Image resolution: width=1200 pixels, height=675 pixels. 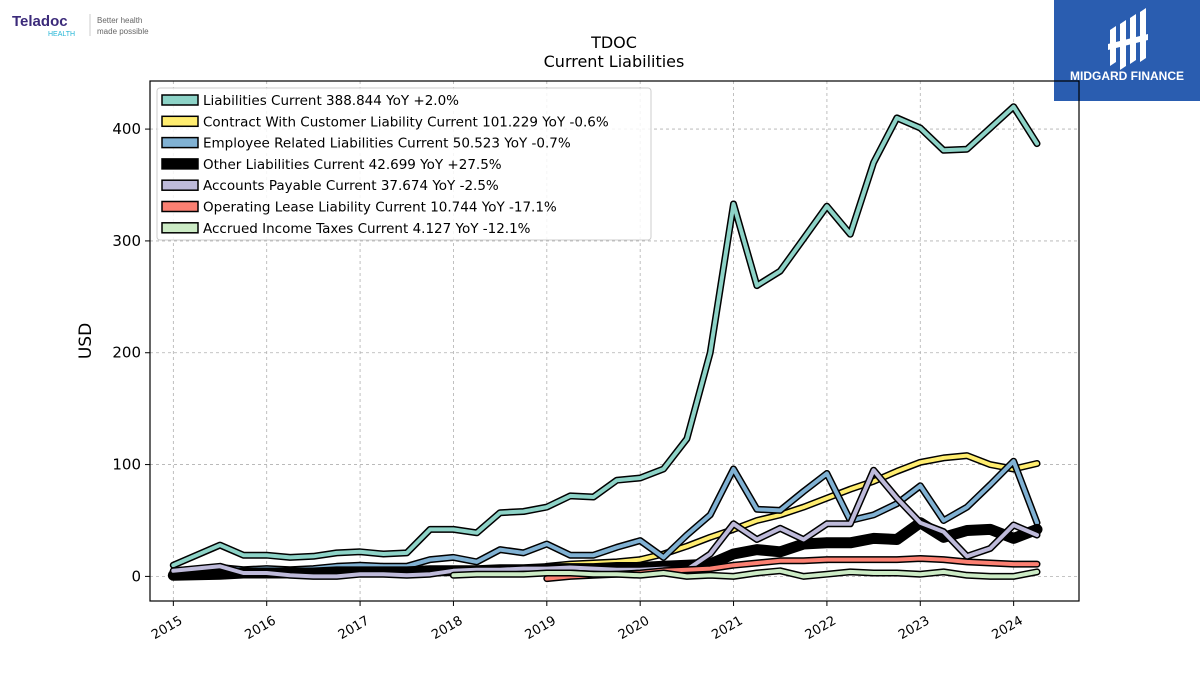 I want to click on y-tick-label: 200, so click(x=126, y=353).